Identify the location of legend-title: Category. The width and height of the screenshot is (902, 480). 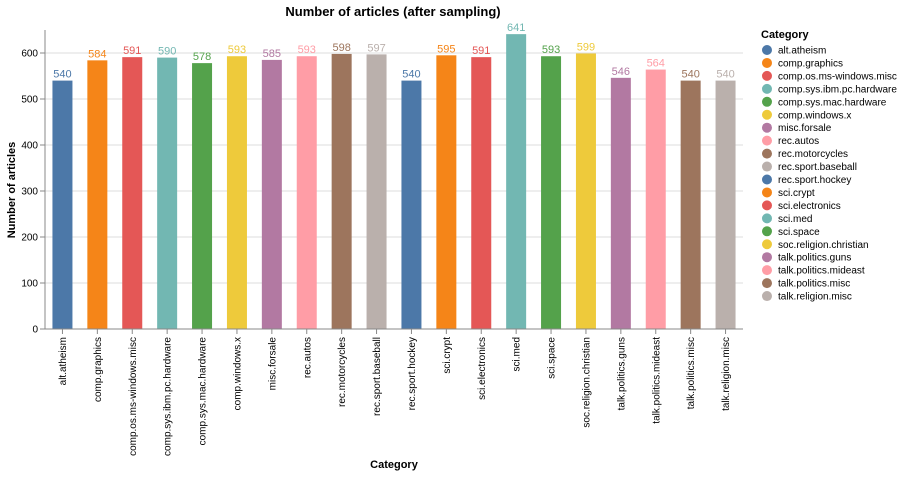
(785, 35).